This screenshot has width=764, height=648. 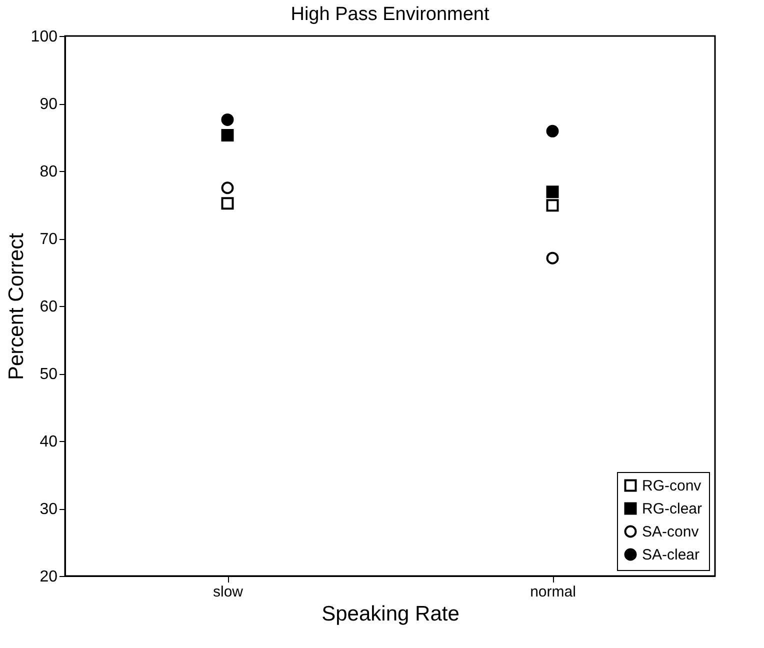 I want to click on y-tick-label: 100, so click(x=44, y=37).